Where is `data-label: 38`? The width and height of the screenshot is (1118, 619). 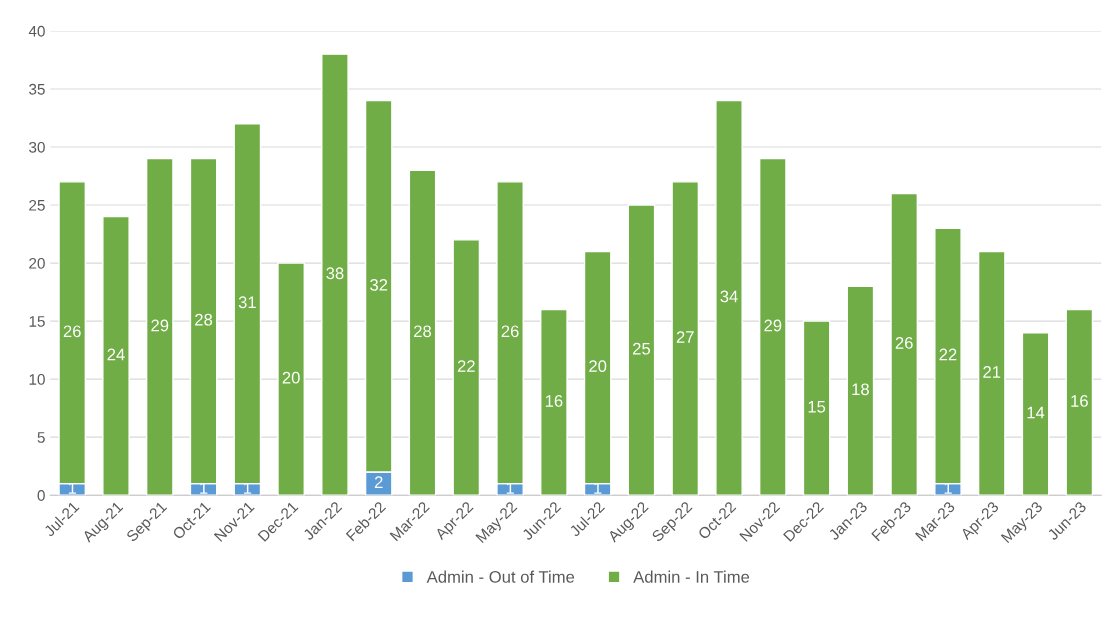
data-label: 38 is located at coordinates (335, 273).